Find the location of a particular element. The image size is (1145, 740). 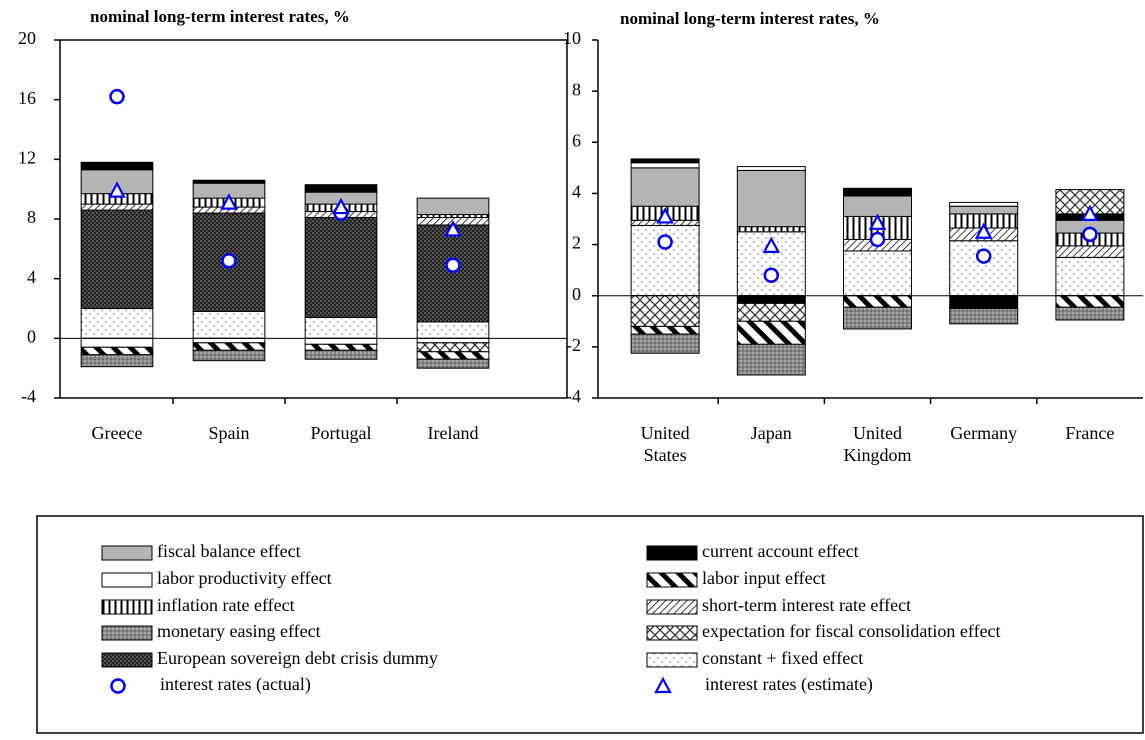

legend-label: labor productivity effect is located at coordinates (244, 578).